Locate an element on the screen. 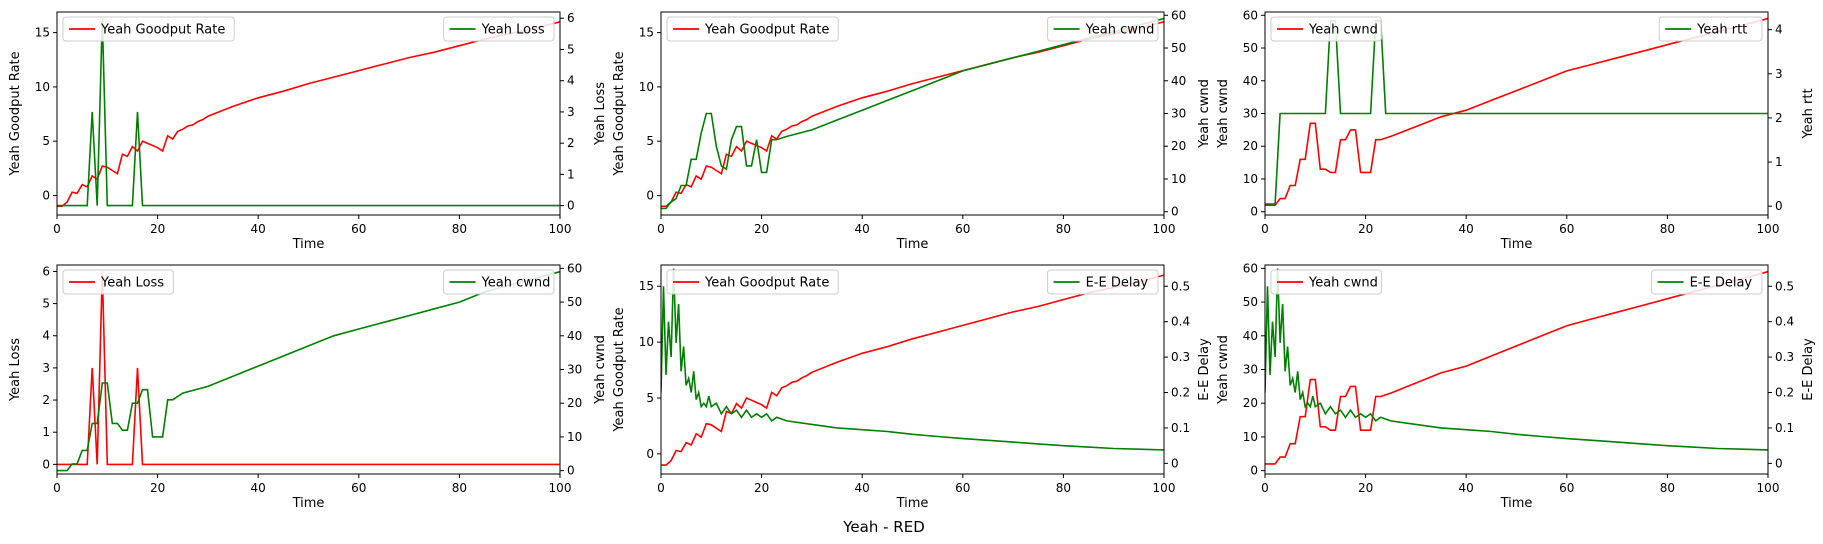 The height and width of the screenshot is (544, 1823). axes-frame is located at coordinates (912, 369).